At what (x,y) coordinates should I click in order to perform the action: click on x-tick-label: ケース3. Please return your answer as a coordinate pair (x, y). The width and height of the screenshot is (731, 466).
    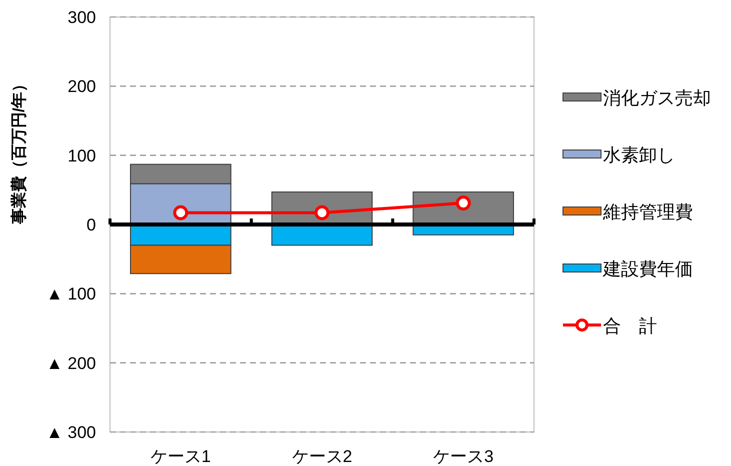
    Looking at the image, I should click on (463, 456).